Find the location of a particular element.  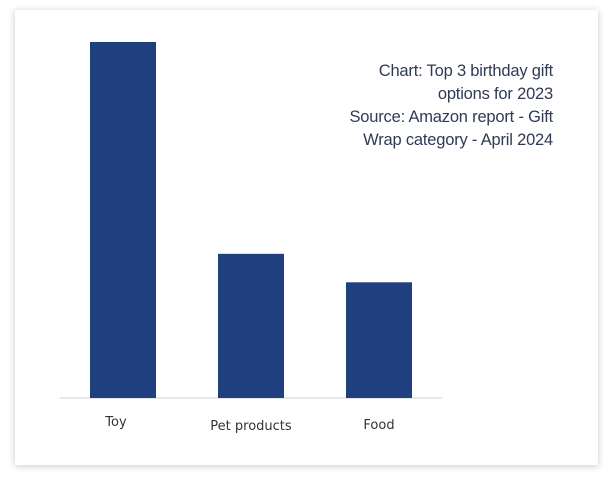

chart-title-line-1: Chart: Top 3 birthday gift is located at coordinates (465, 71).